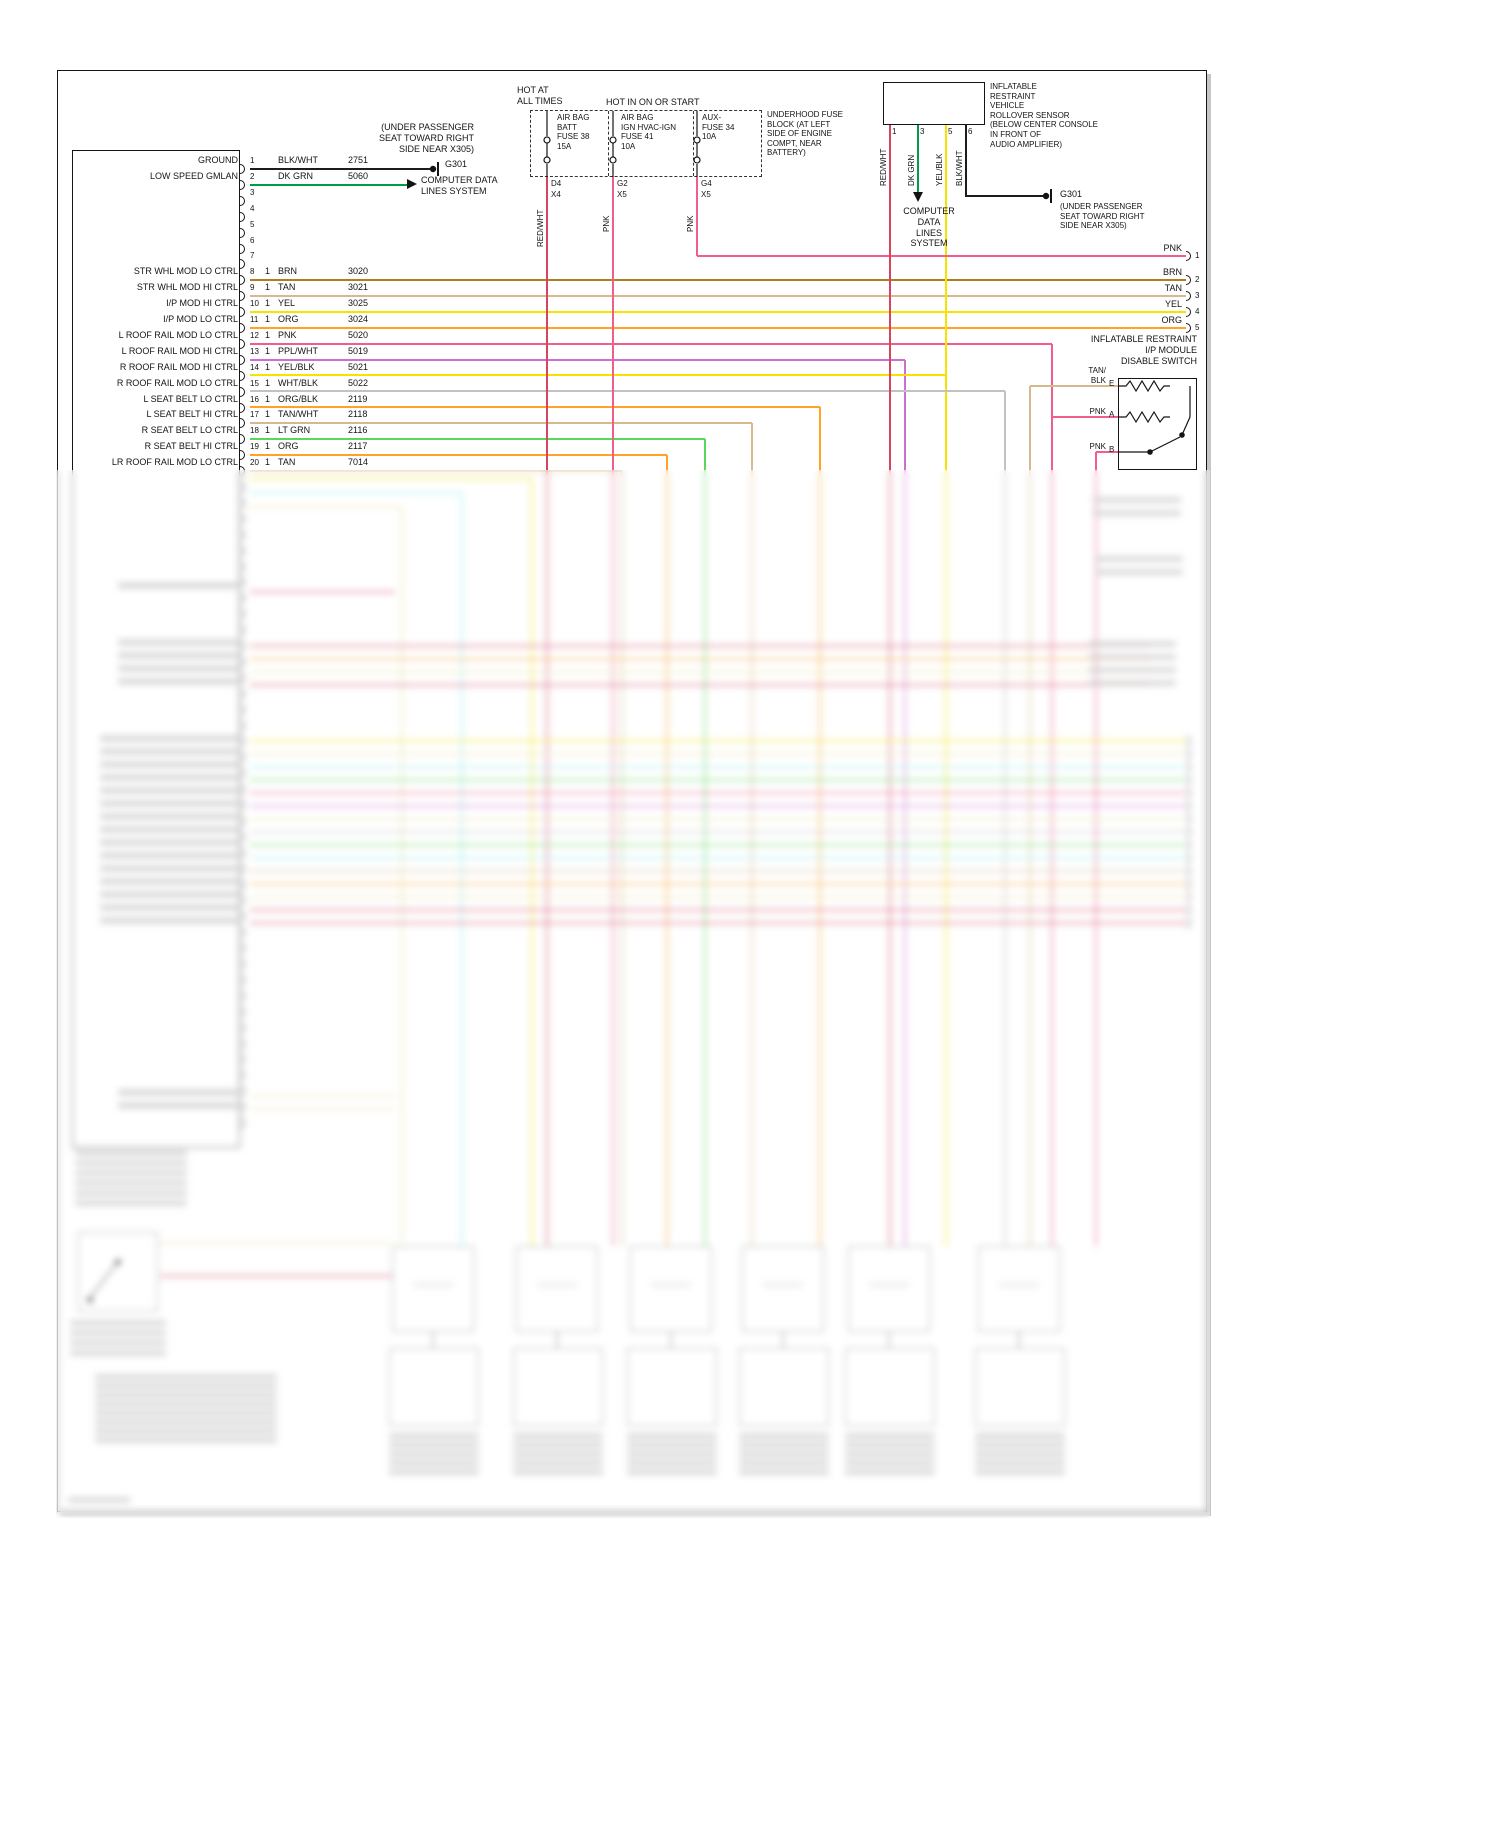 The height and width of the screenshot is (1828, 1500). I want to click on right-pin-number: 1, so click(1197, 255).